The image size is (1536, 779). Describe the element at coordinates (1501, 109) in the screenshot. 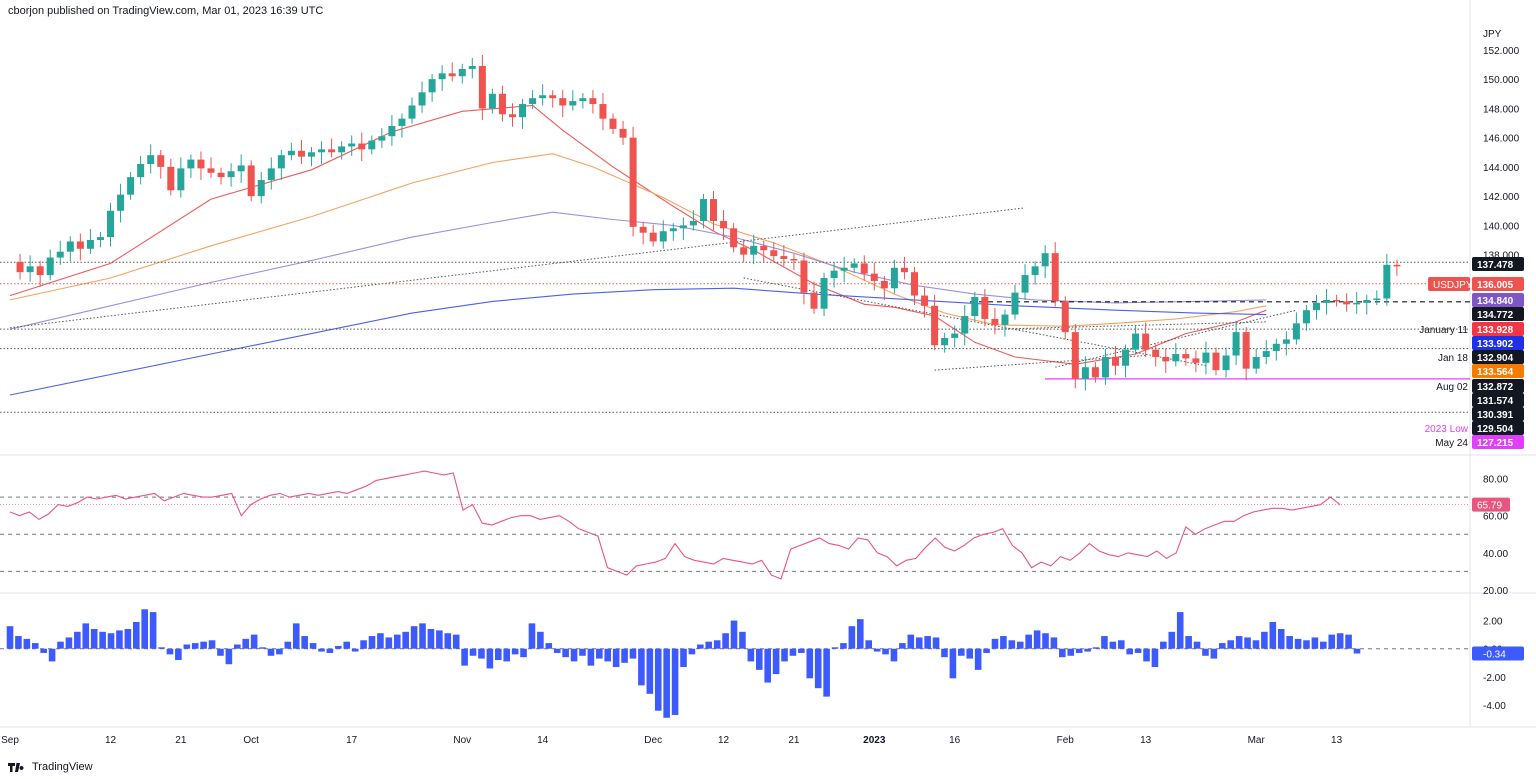

I see `y-tick-label: 148.000` at that location.